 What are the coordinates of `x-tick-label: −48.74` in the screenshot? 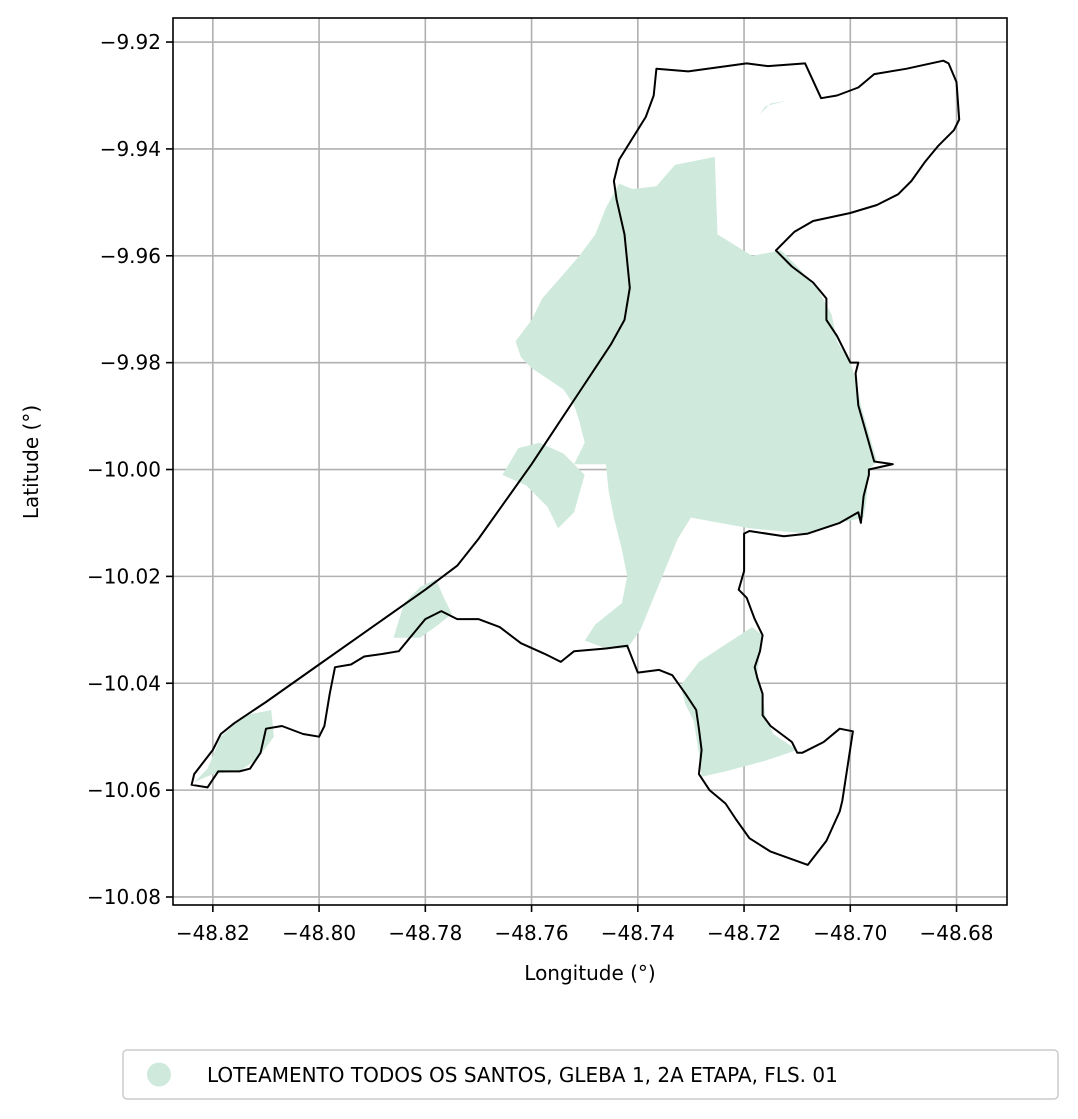 It's located at (638, 933).